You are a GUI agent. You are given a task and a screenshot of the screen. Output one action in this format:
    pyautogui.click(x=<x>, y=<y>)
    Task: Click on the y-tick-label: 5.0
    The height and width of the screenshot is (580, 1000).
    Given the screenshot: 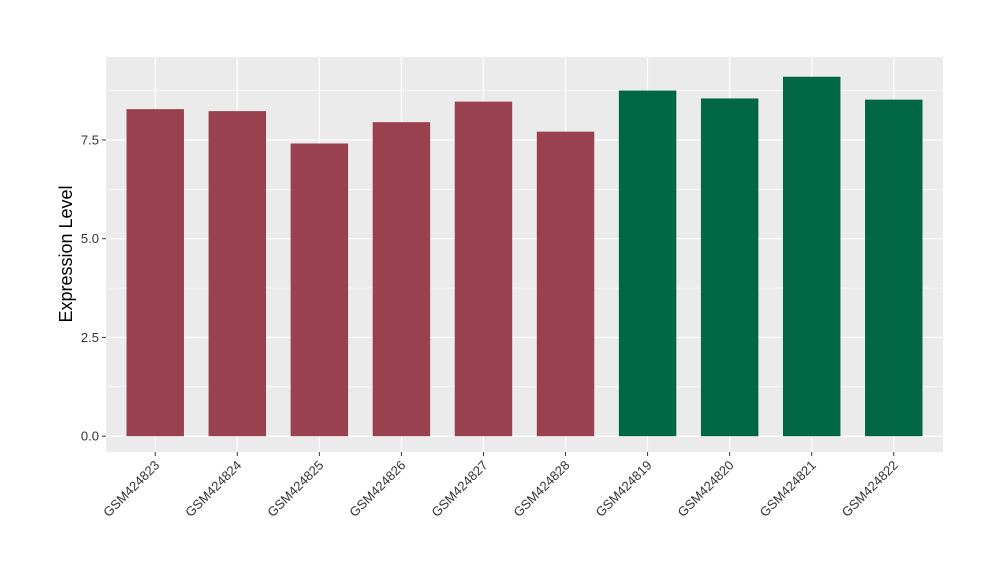 What is the action you would take?
    pyautogui.click(x=90, y=238)
    